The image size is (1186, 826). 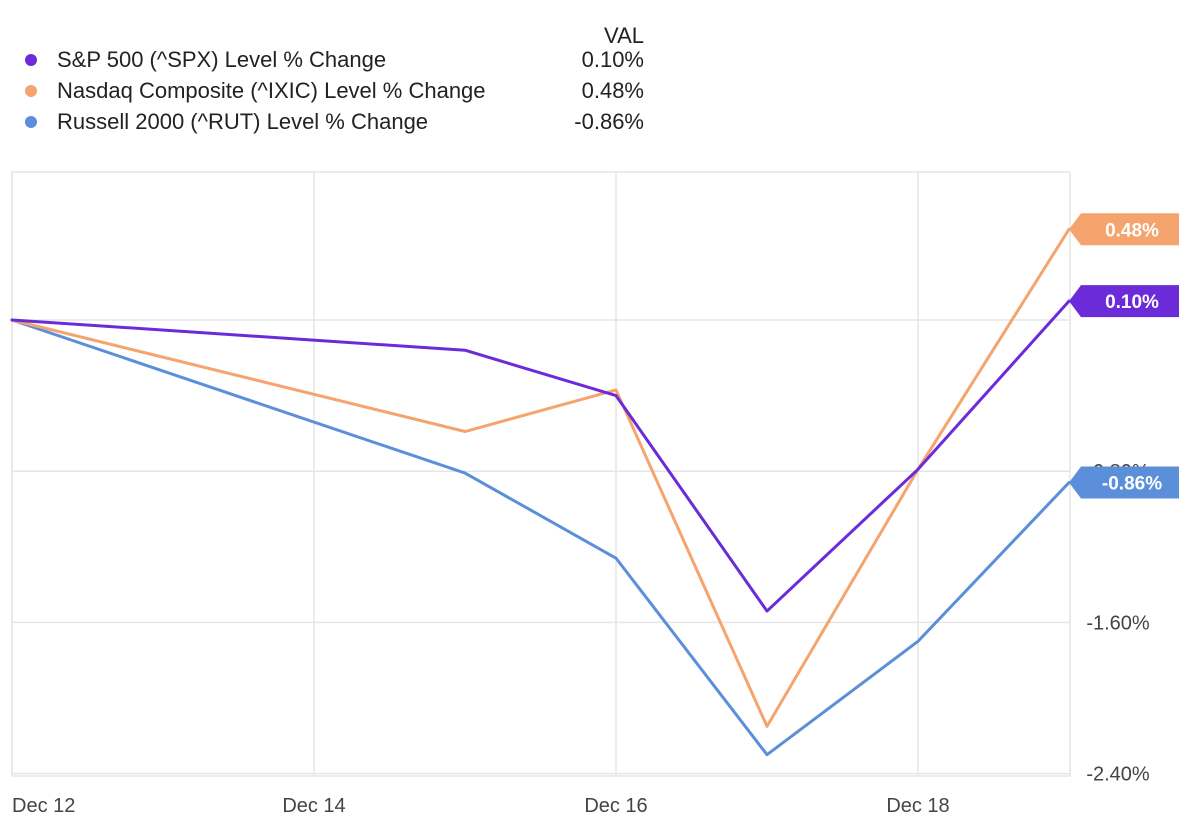 What do you see at coordinates (242, 121) in the screenshot?
I see `legend-label-russell-2000-rut-level-change: Russell 2000 (^RUT) Level % Change` at bounding box center [242, 121].